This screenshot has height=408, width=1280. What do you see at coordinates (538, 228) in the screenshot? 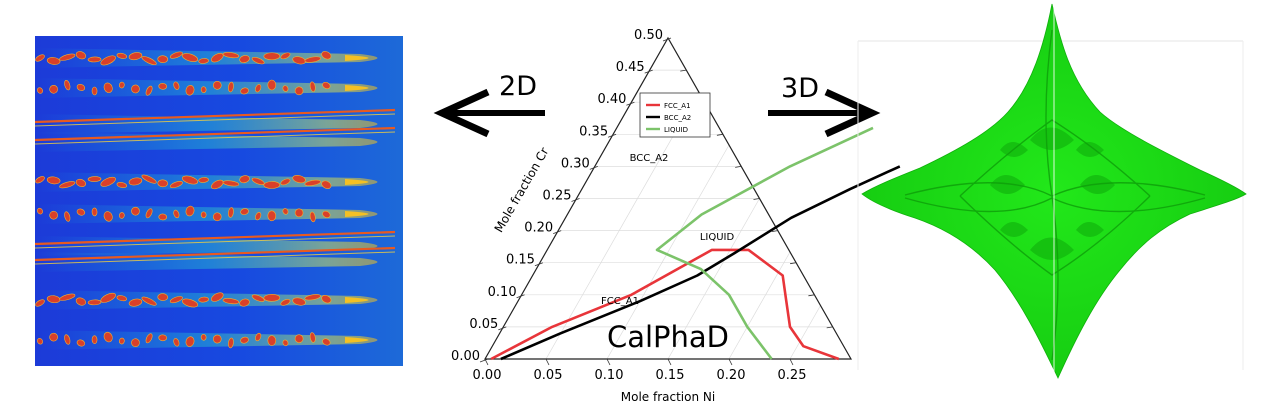
I see `y-tick-label: 0.20` at bounding box center [538, 228].